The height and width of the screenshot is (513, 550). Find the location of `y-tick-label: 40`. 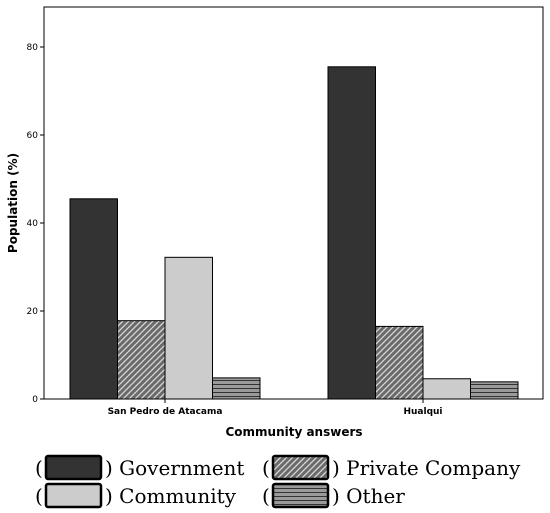

y-tick-label: 40 is located at coordinates (33, 224).